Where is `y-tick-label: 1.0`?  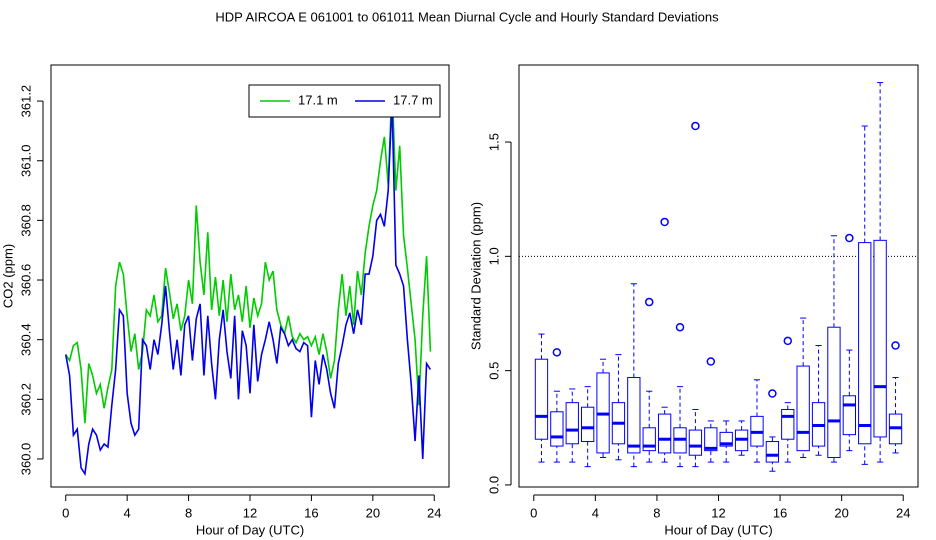
y-tick-label: 1.0 is located at coordinates (493, 256).